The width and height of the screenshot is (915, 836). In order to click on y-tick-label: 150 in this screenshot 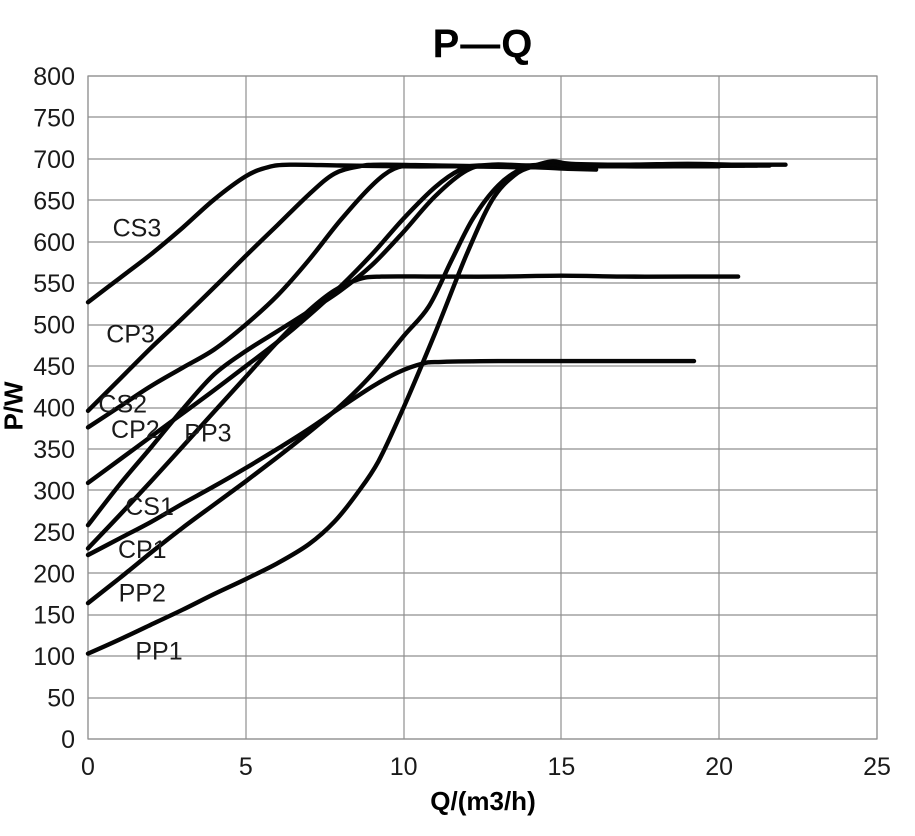, I will do `click(54, 616)`.